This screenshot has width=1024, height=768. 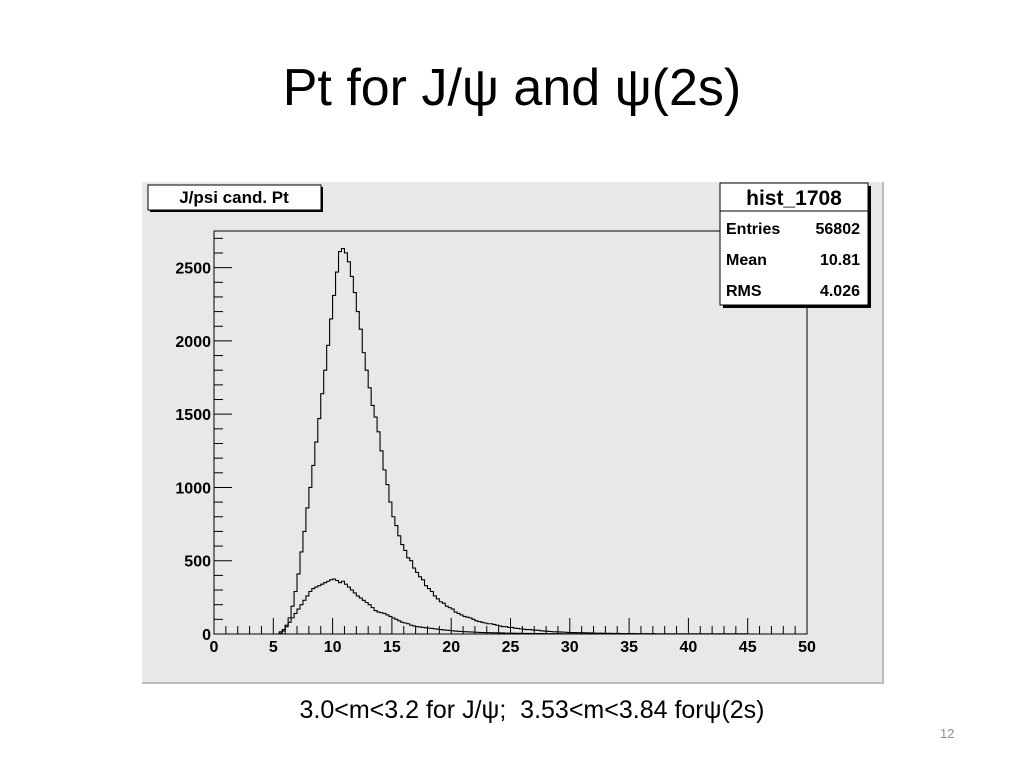 I want to click on caption-jpsi-range: 3.0<m<3.2 for J/ψ;, so click(x=403, y=710).